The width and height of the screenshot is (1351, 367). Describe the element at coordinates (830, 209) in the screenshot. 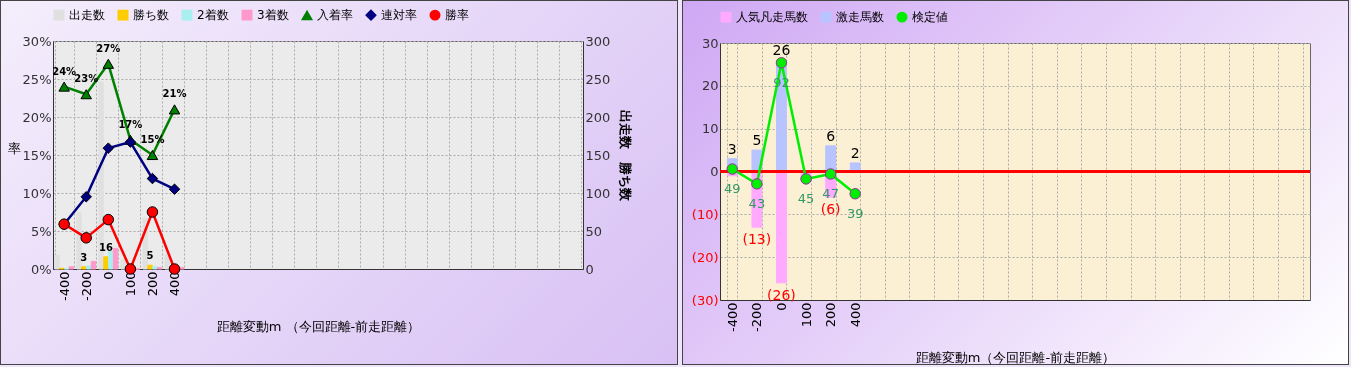

I see `data-label: (6)` at that location.